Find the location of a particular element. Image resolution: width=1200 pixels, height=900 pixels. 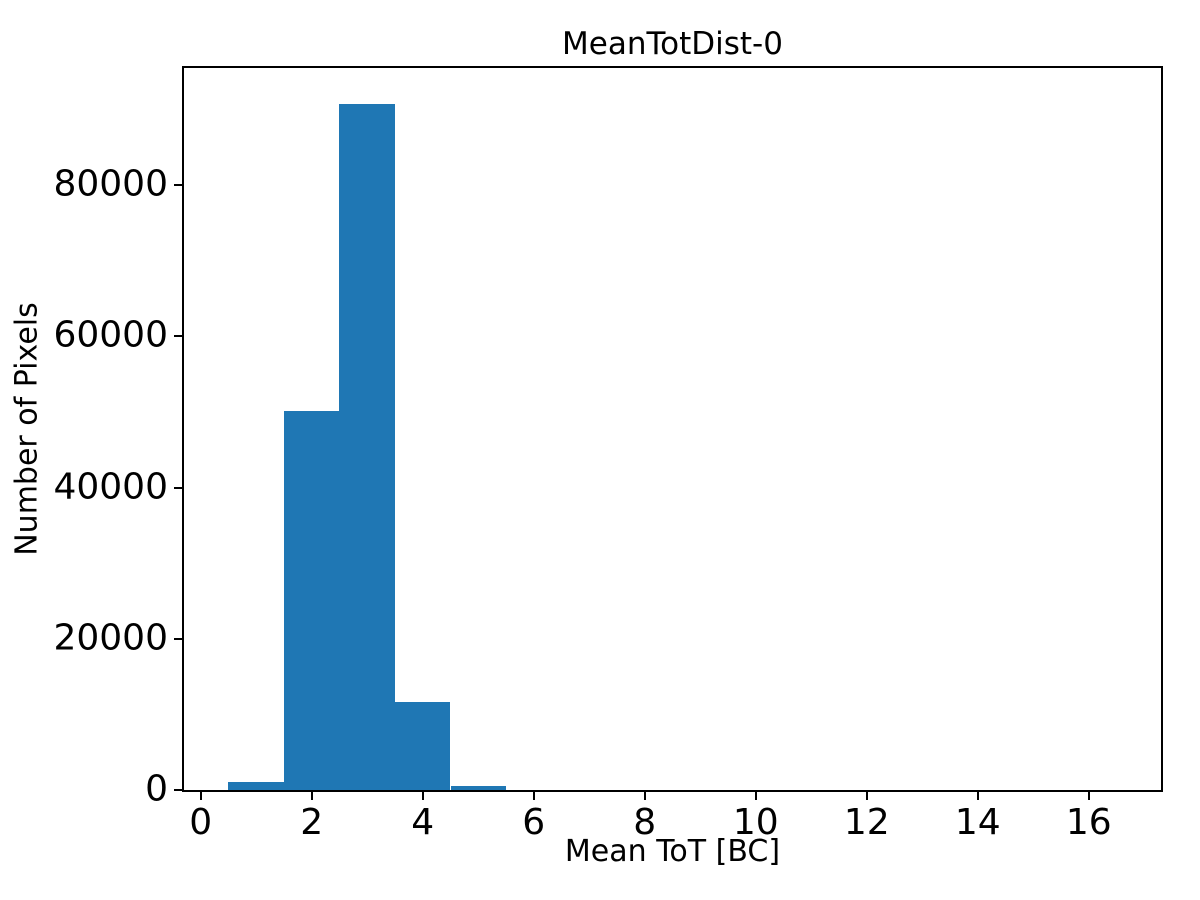

y-axis-label: Number of Pixels is located at coordinates (27, 429).